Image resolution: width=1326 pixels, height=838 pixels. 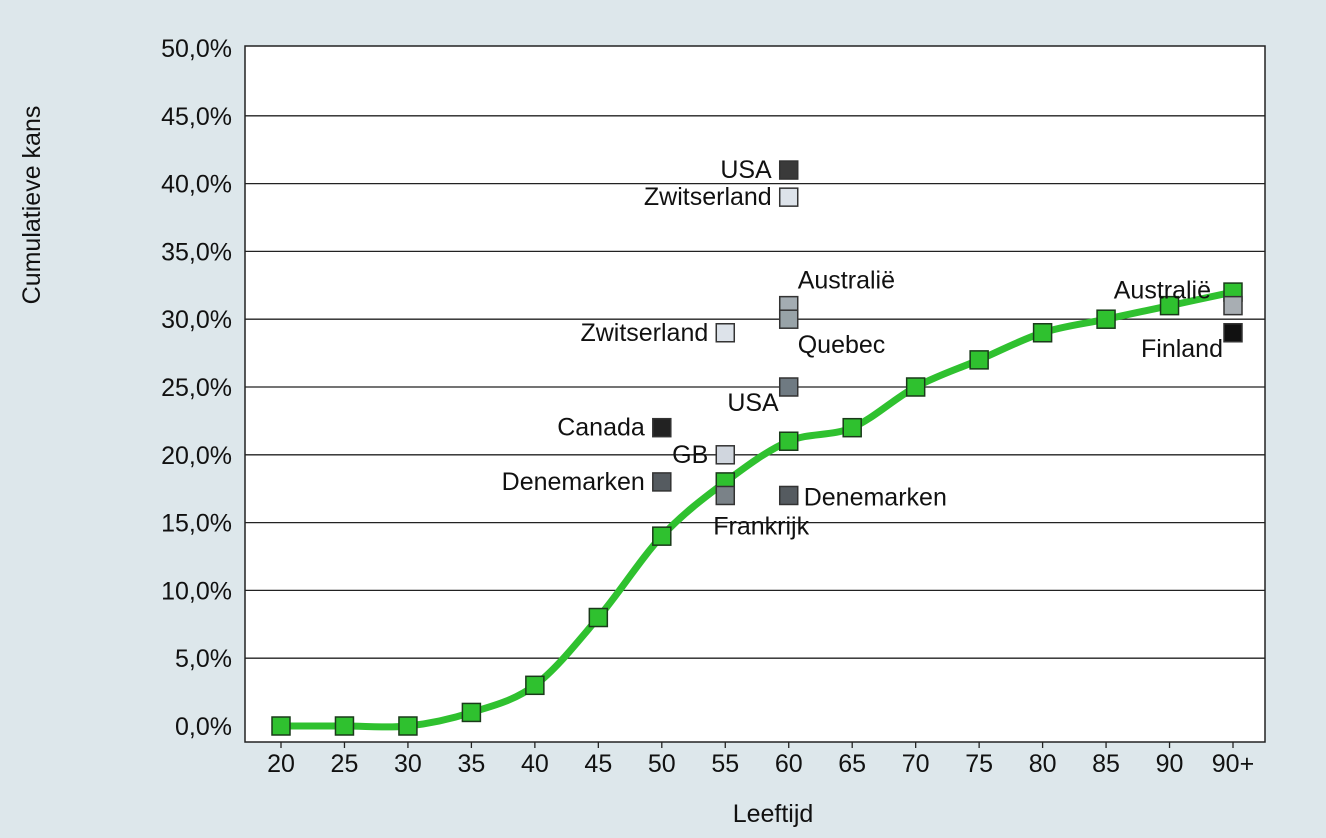 I want to click on y-tick-label: 35,0%, so click(x=196, y=252).